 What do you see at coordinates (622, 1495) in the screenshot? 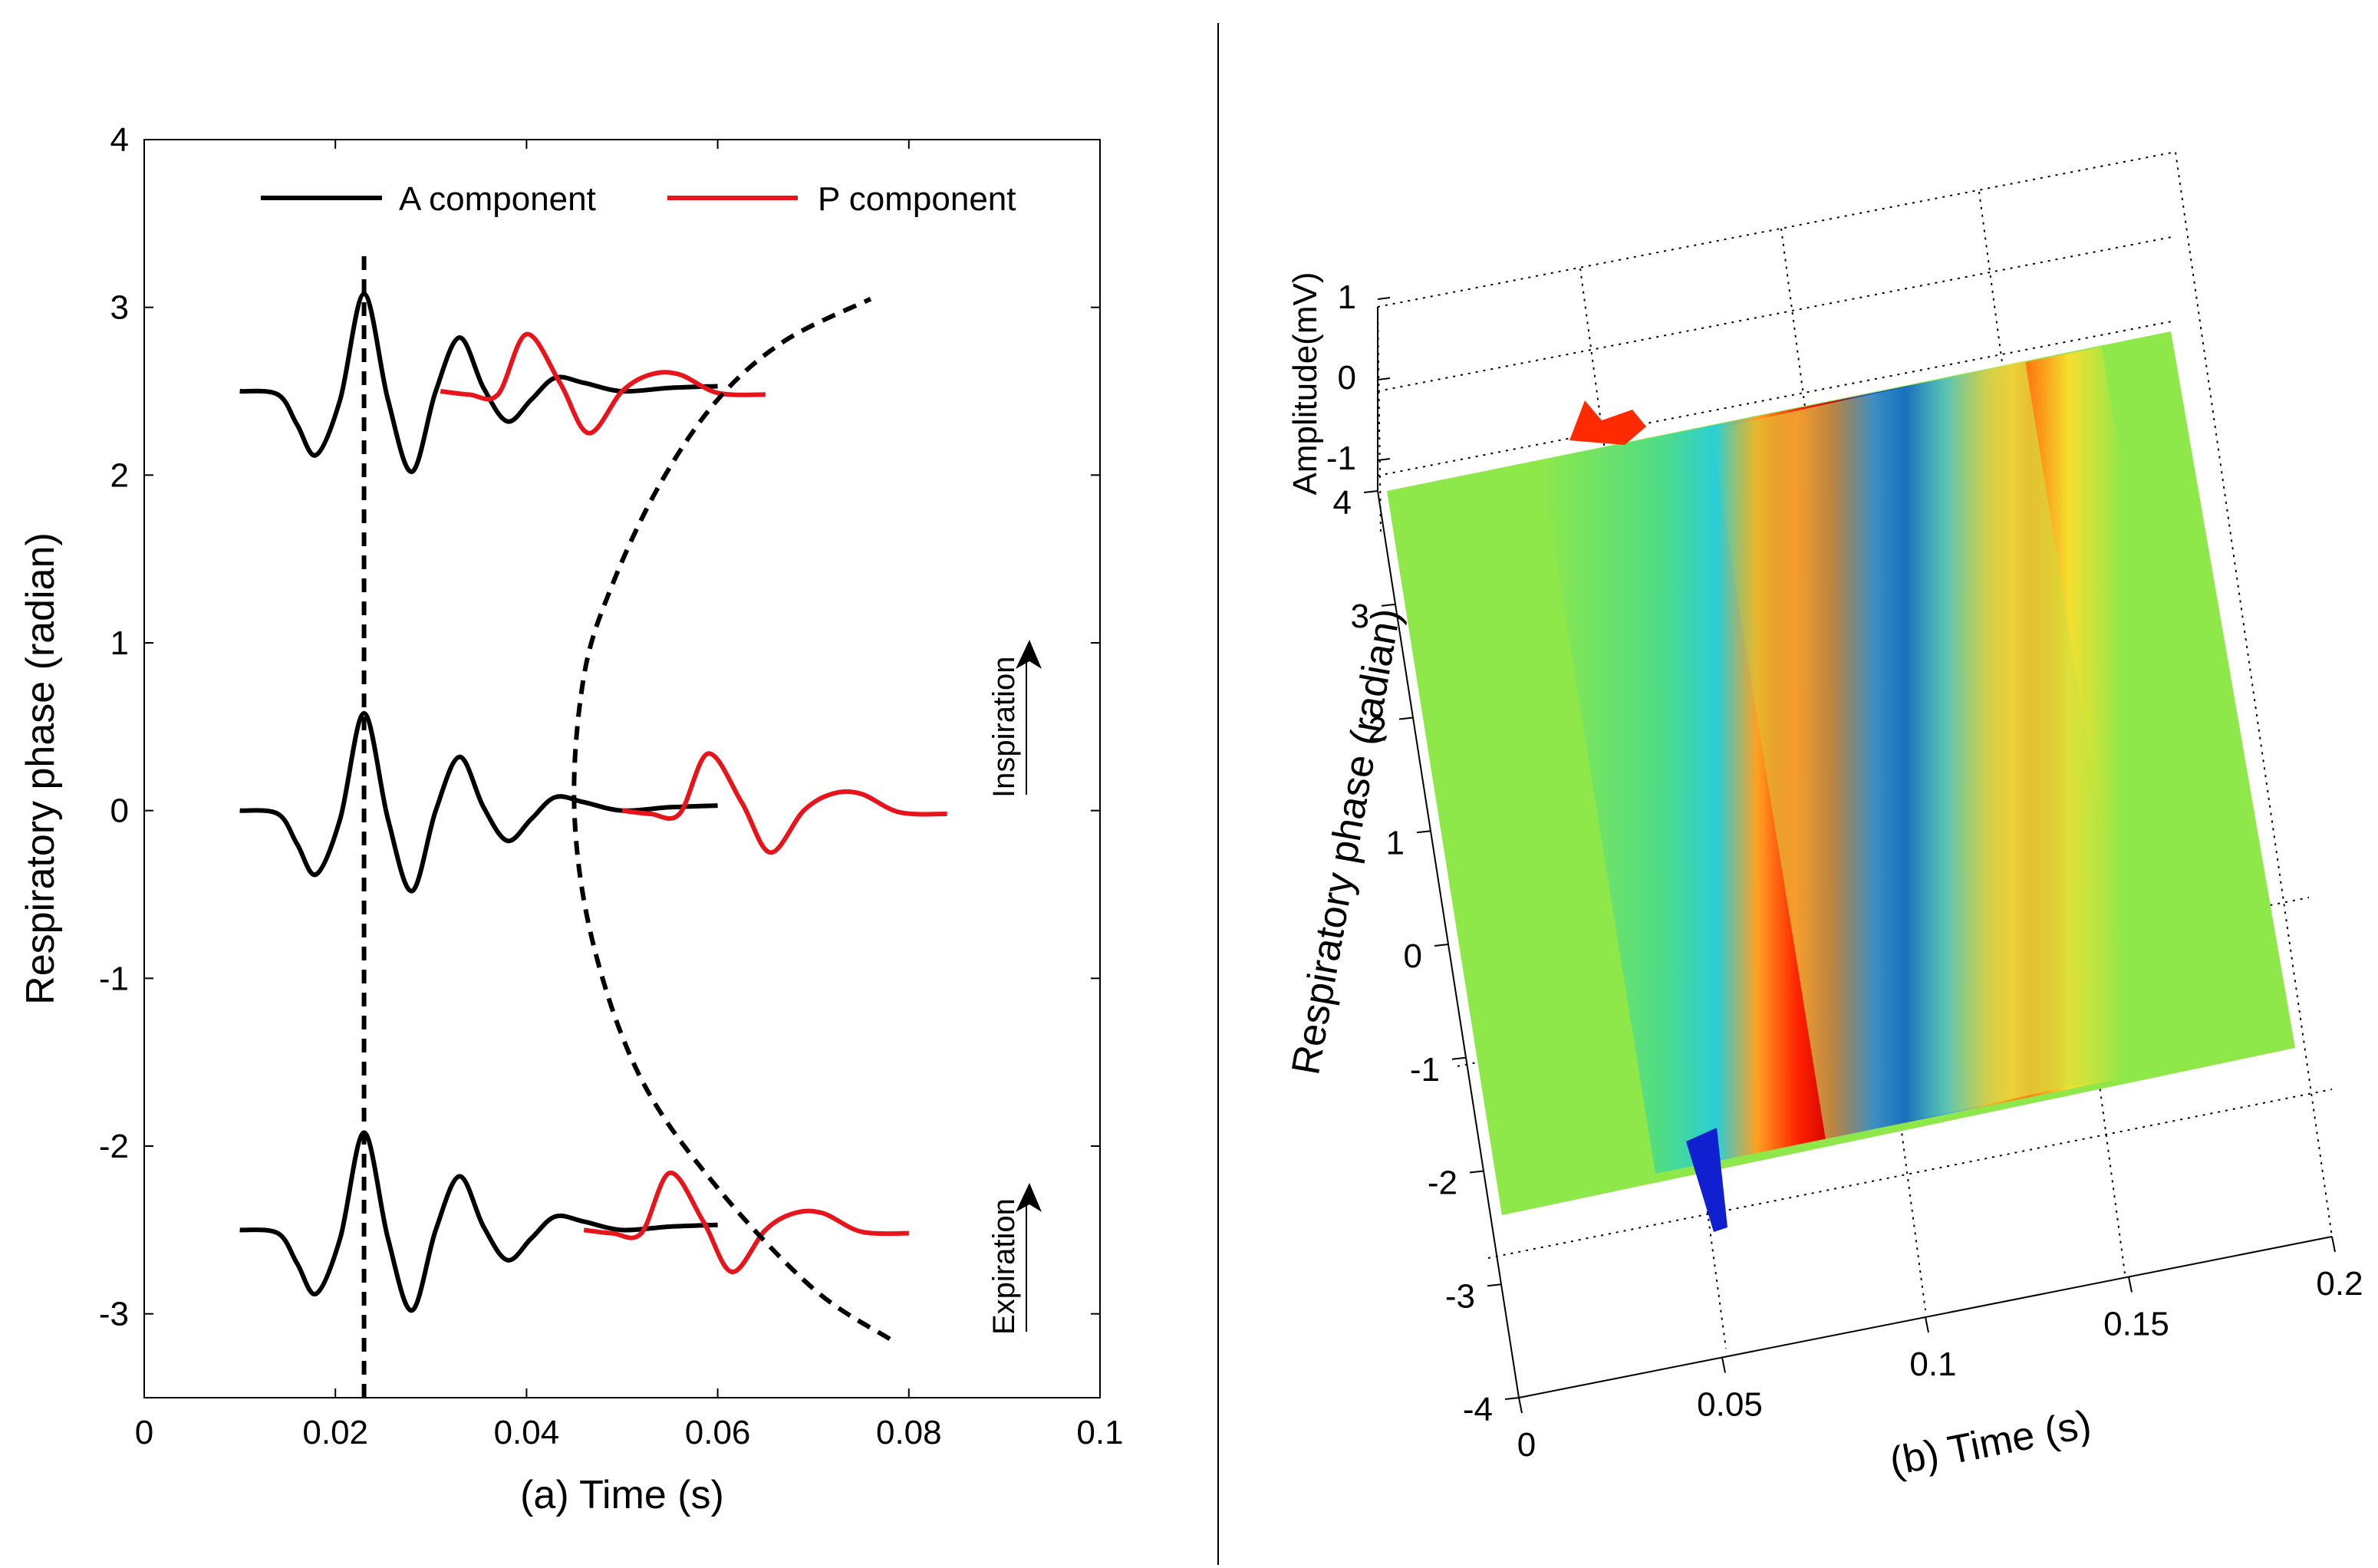
I see `x-axis-label-a: (a) Time (s)` at bounding box center [622, 1495].